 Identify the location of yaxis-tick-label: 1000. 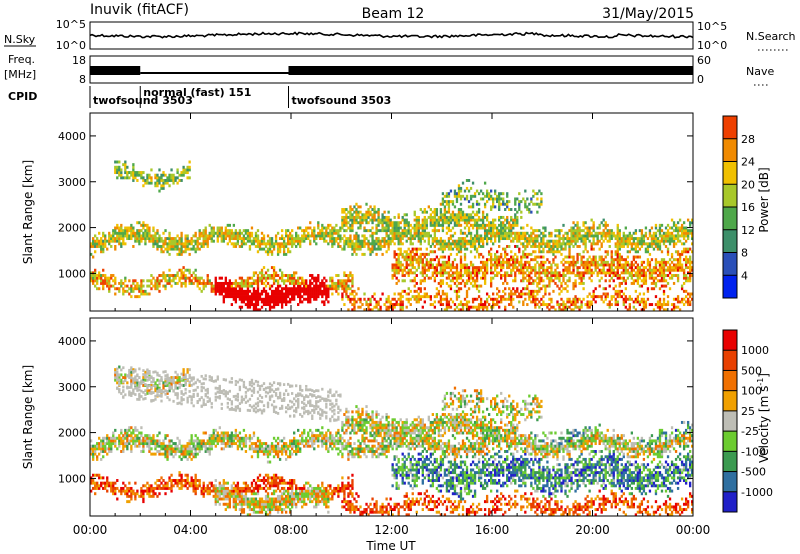
(72, 273).